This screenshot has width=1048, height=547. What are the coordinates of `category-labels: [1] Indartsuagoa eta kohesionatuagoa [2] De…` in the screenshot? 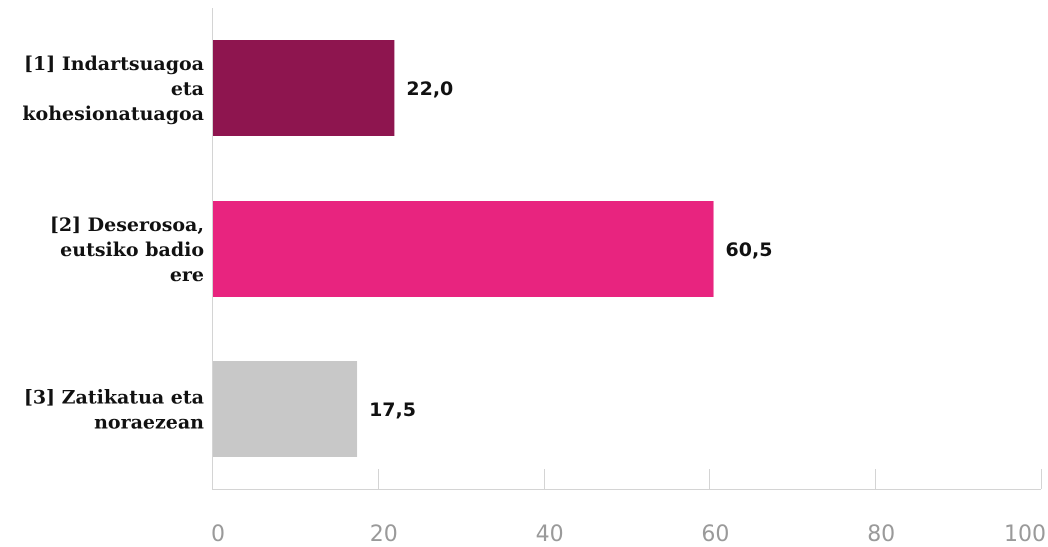 It's located at (113, 243).